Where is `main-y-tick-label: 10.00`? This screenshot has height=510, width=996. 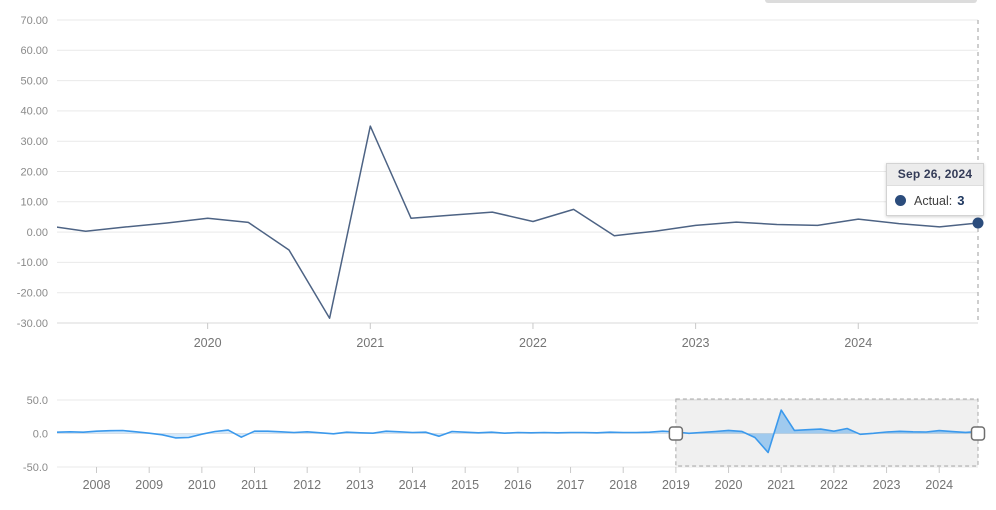
main-y-tick-label: 10.00 is located at coordinates (34, 203).